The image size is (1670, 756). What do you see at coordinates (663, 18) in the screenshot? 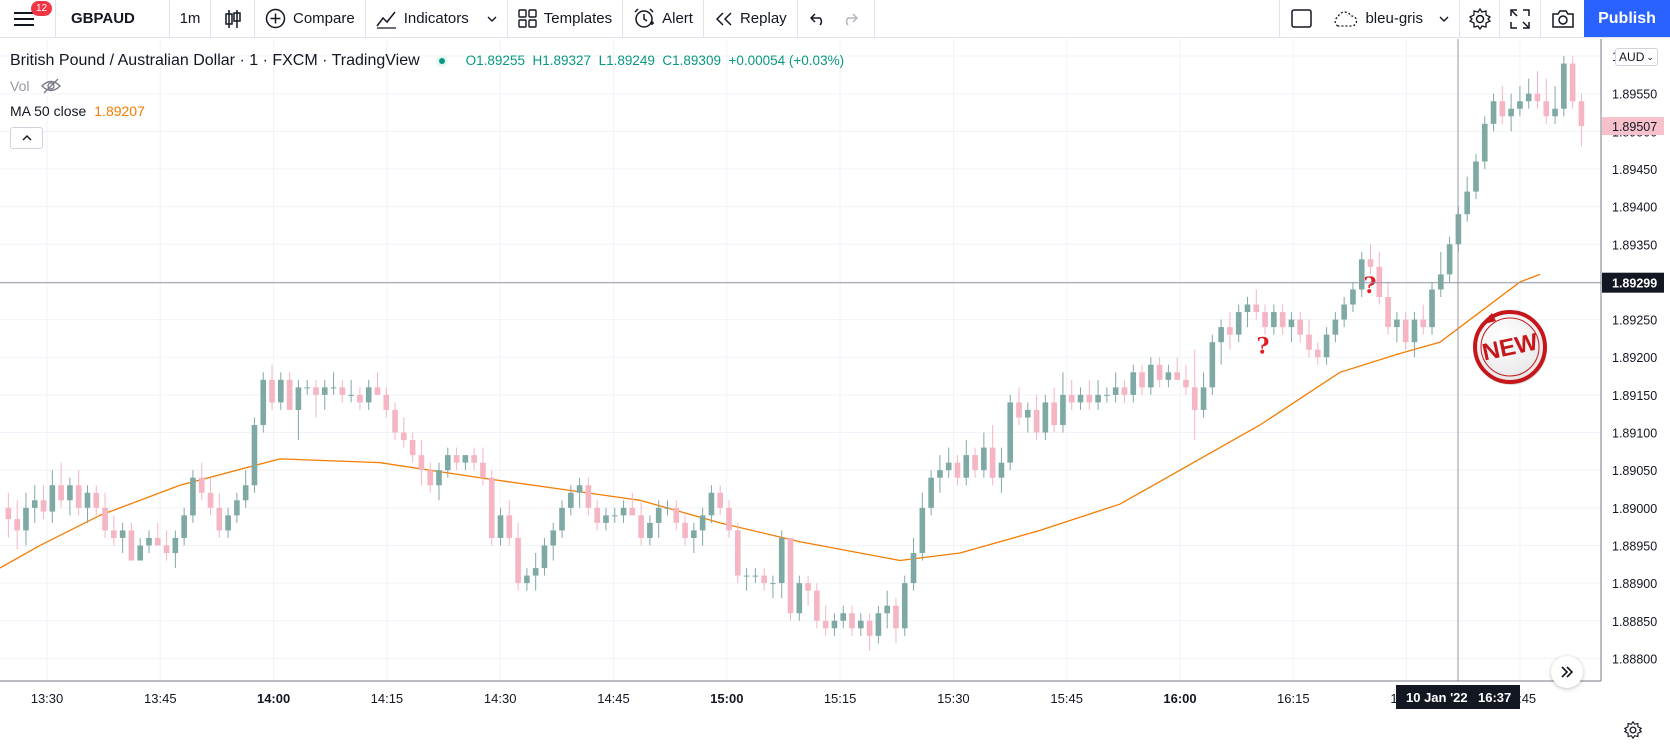
I see `alert-button: Alert` at bounding box center [663, 18].